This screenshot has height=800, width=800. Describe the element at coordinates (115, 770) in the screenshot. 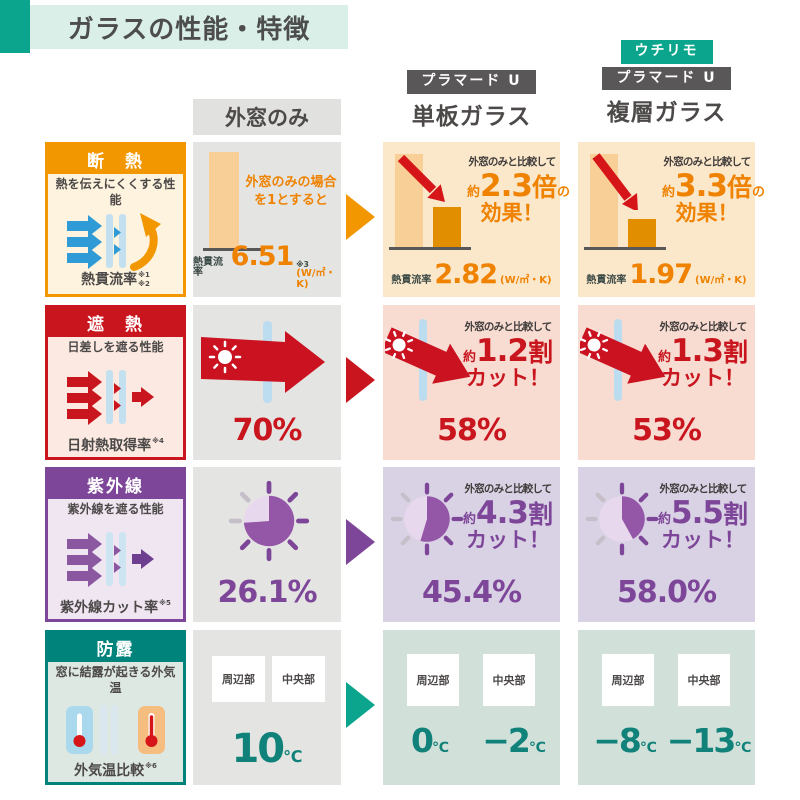

I see `metric-name: 外気温比較 ※6` at that location.